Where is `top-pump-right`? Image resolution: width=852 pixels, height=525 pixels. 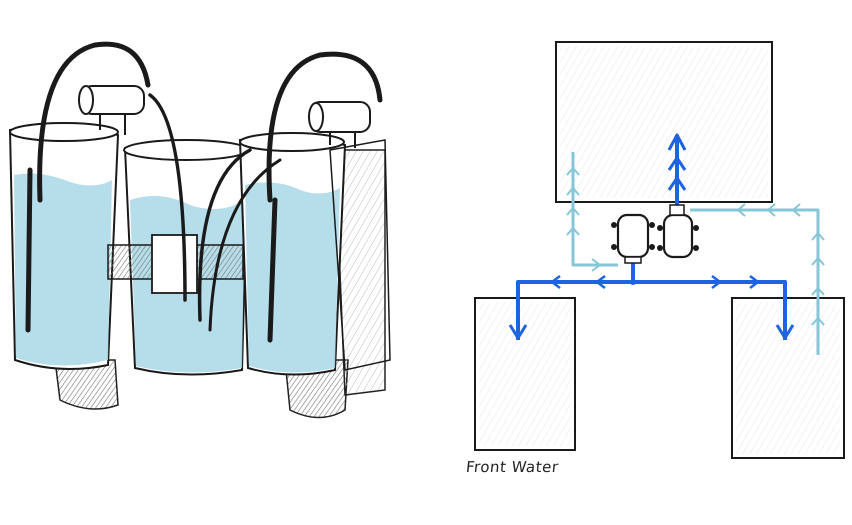
top-pump-right is located at coordinates (339, 124).